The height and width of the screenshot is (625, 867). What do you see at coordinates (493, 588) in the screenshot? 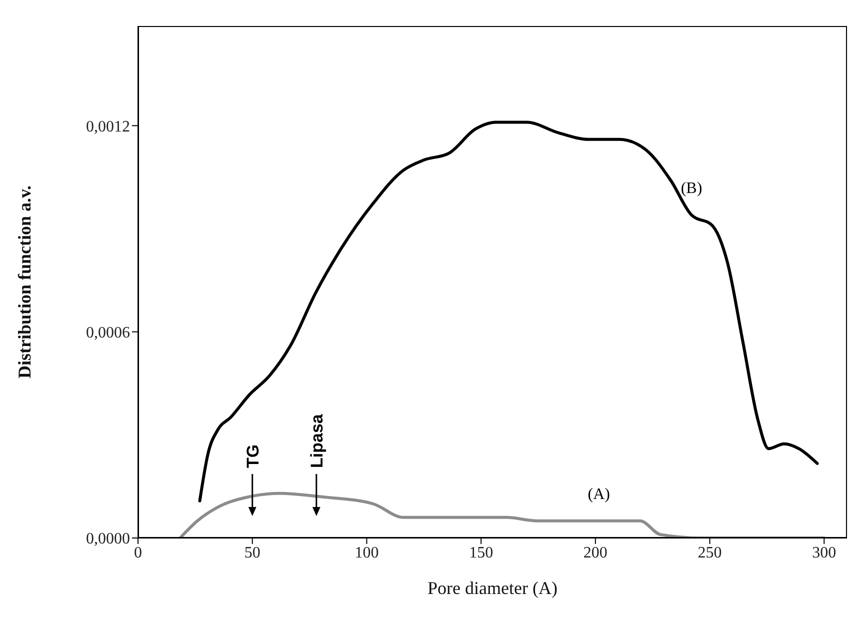
I see `x-axis-title: Pore diameter (A)` at bounding box center [493, 588].